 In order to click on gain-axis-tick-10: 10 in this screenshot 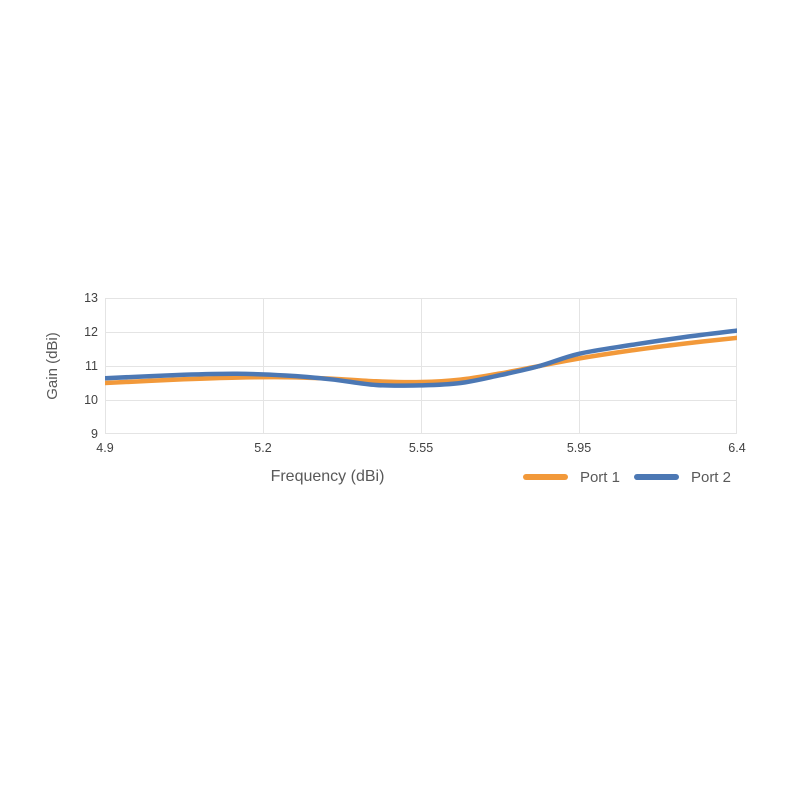, I will do `click(91, 400)`.